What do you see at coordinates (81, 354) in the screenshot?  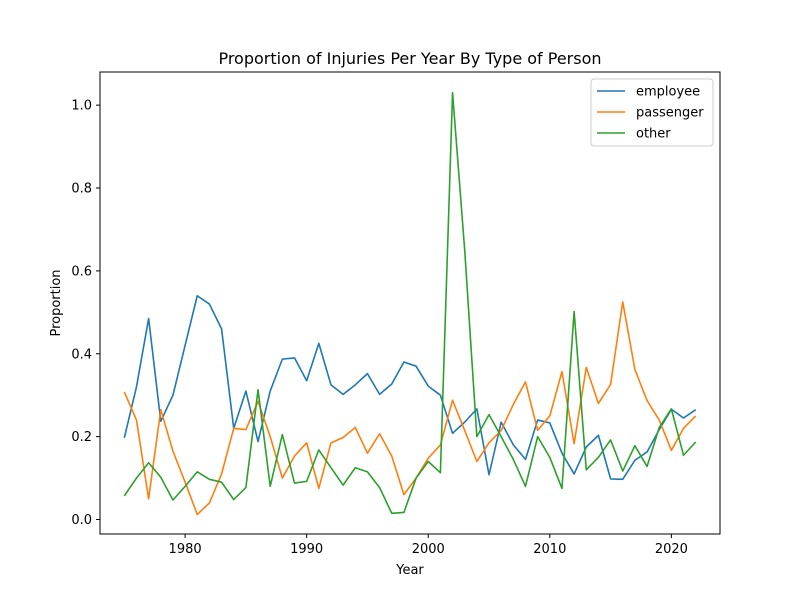 I see `y-tick-label: 0.4` at bounding box center [81, 354].